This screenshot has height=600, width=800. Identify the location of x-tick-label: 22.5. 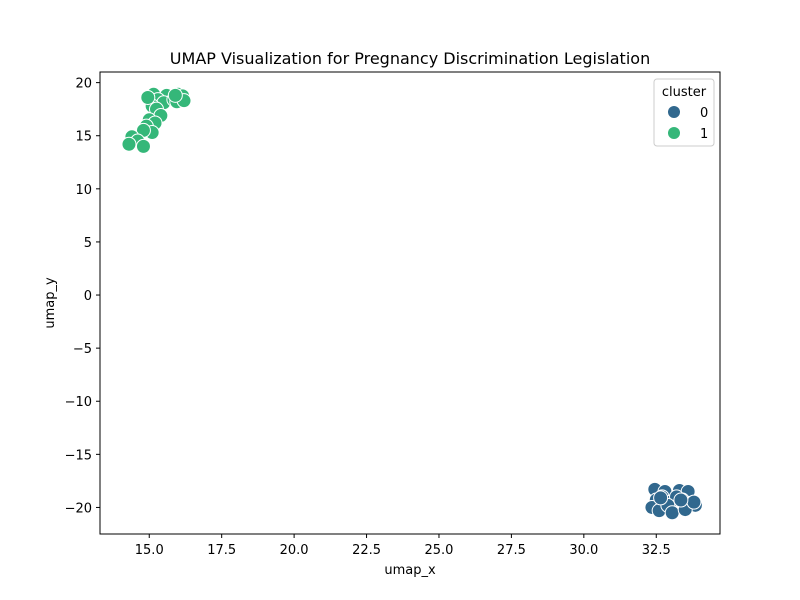
(366, 550).